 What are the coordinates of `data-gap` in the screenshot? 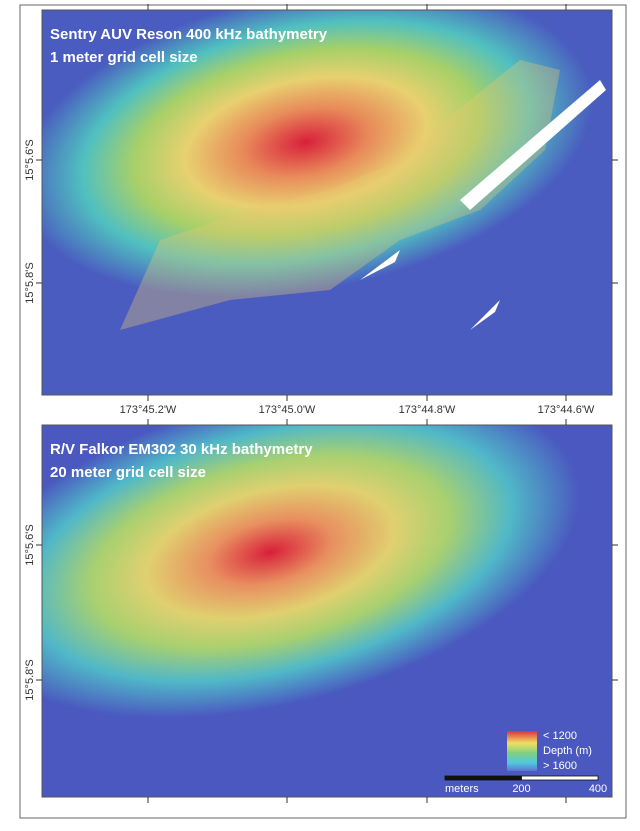 It's located at (483, 205).